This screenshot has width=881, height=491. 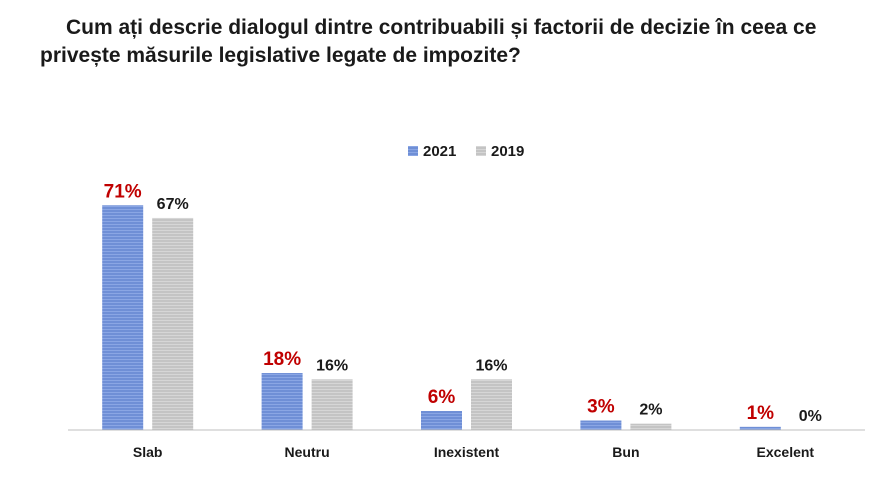 What do you see at coordinates (601, 407) in the screenshot?
I see `data-label-2021-bun: 3%` at bounding box center [601, 407].